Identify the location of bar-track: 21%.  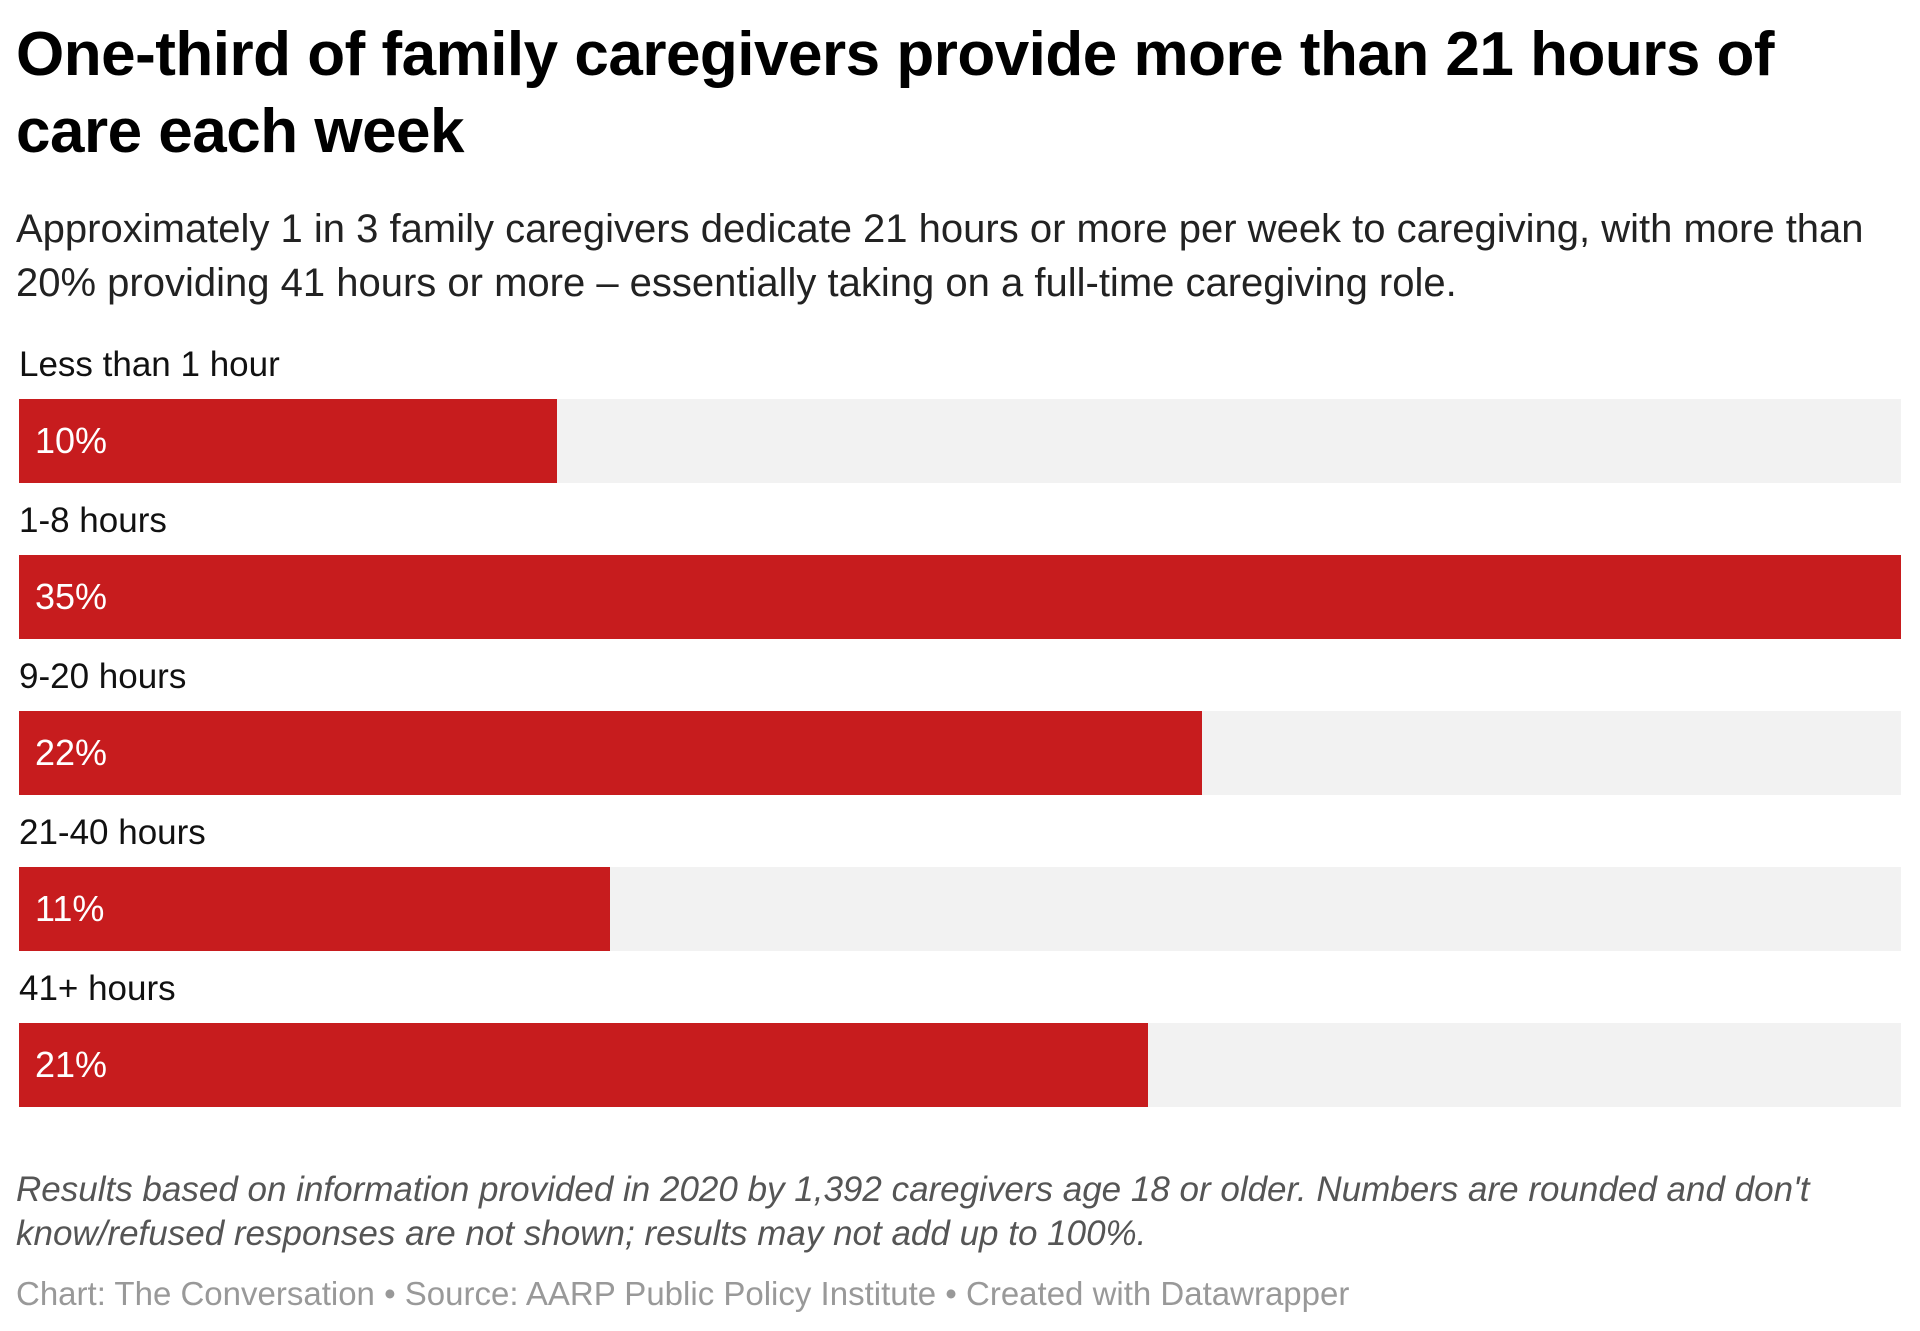
(960, 1065).